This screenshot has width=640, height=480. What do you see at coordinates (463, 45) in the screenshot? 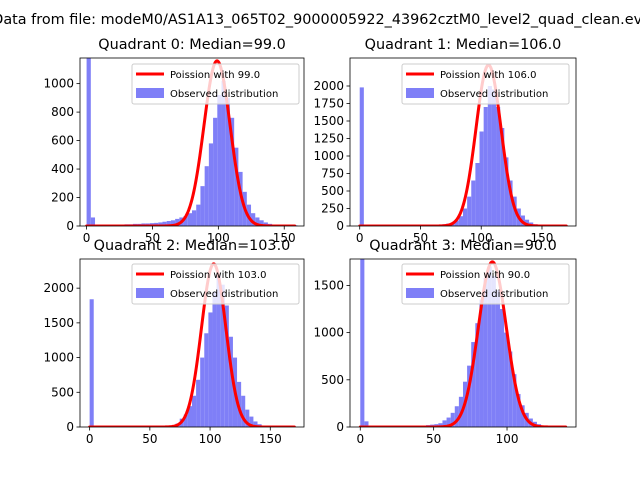
I see `subplot-title: Quadrant 1: Median=106.0` at bounding box center [463, 45].